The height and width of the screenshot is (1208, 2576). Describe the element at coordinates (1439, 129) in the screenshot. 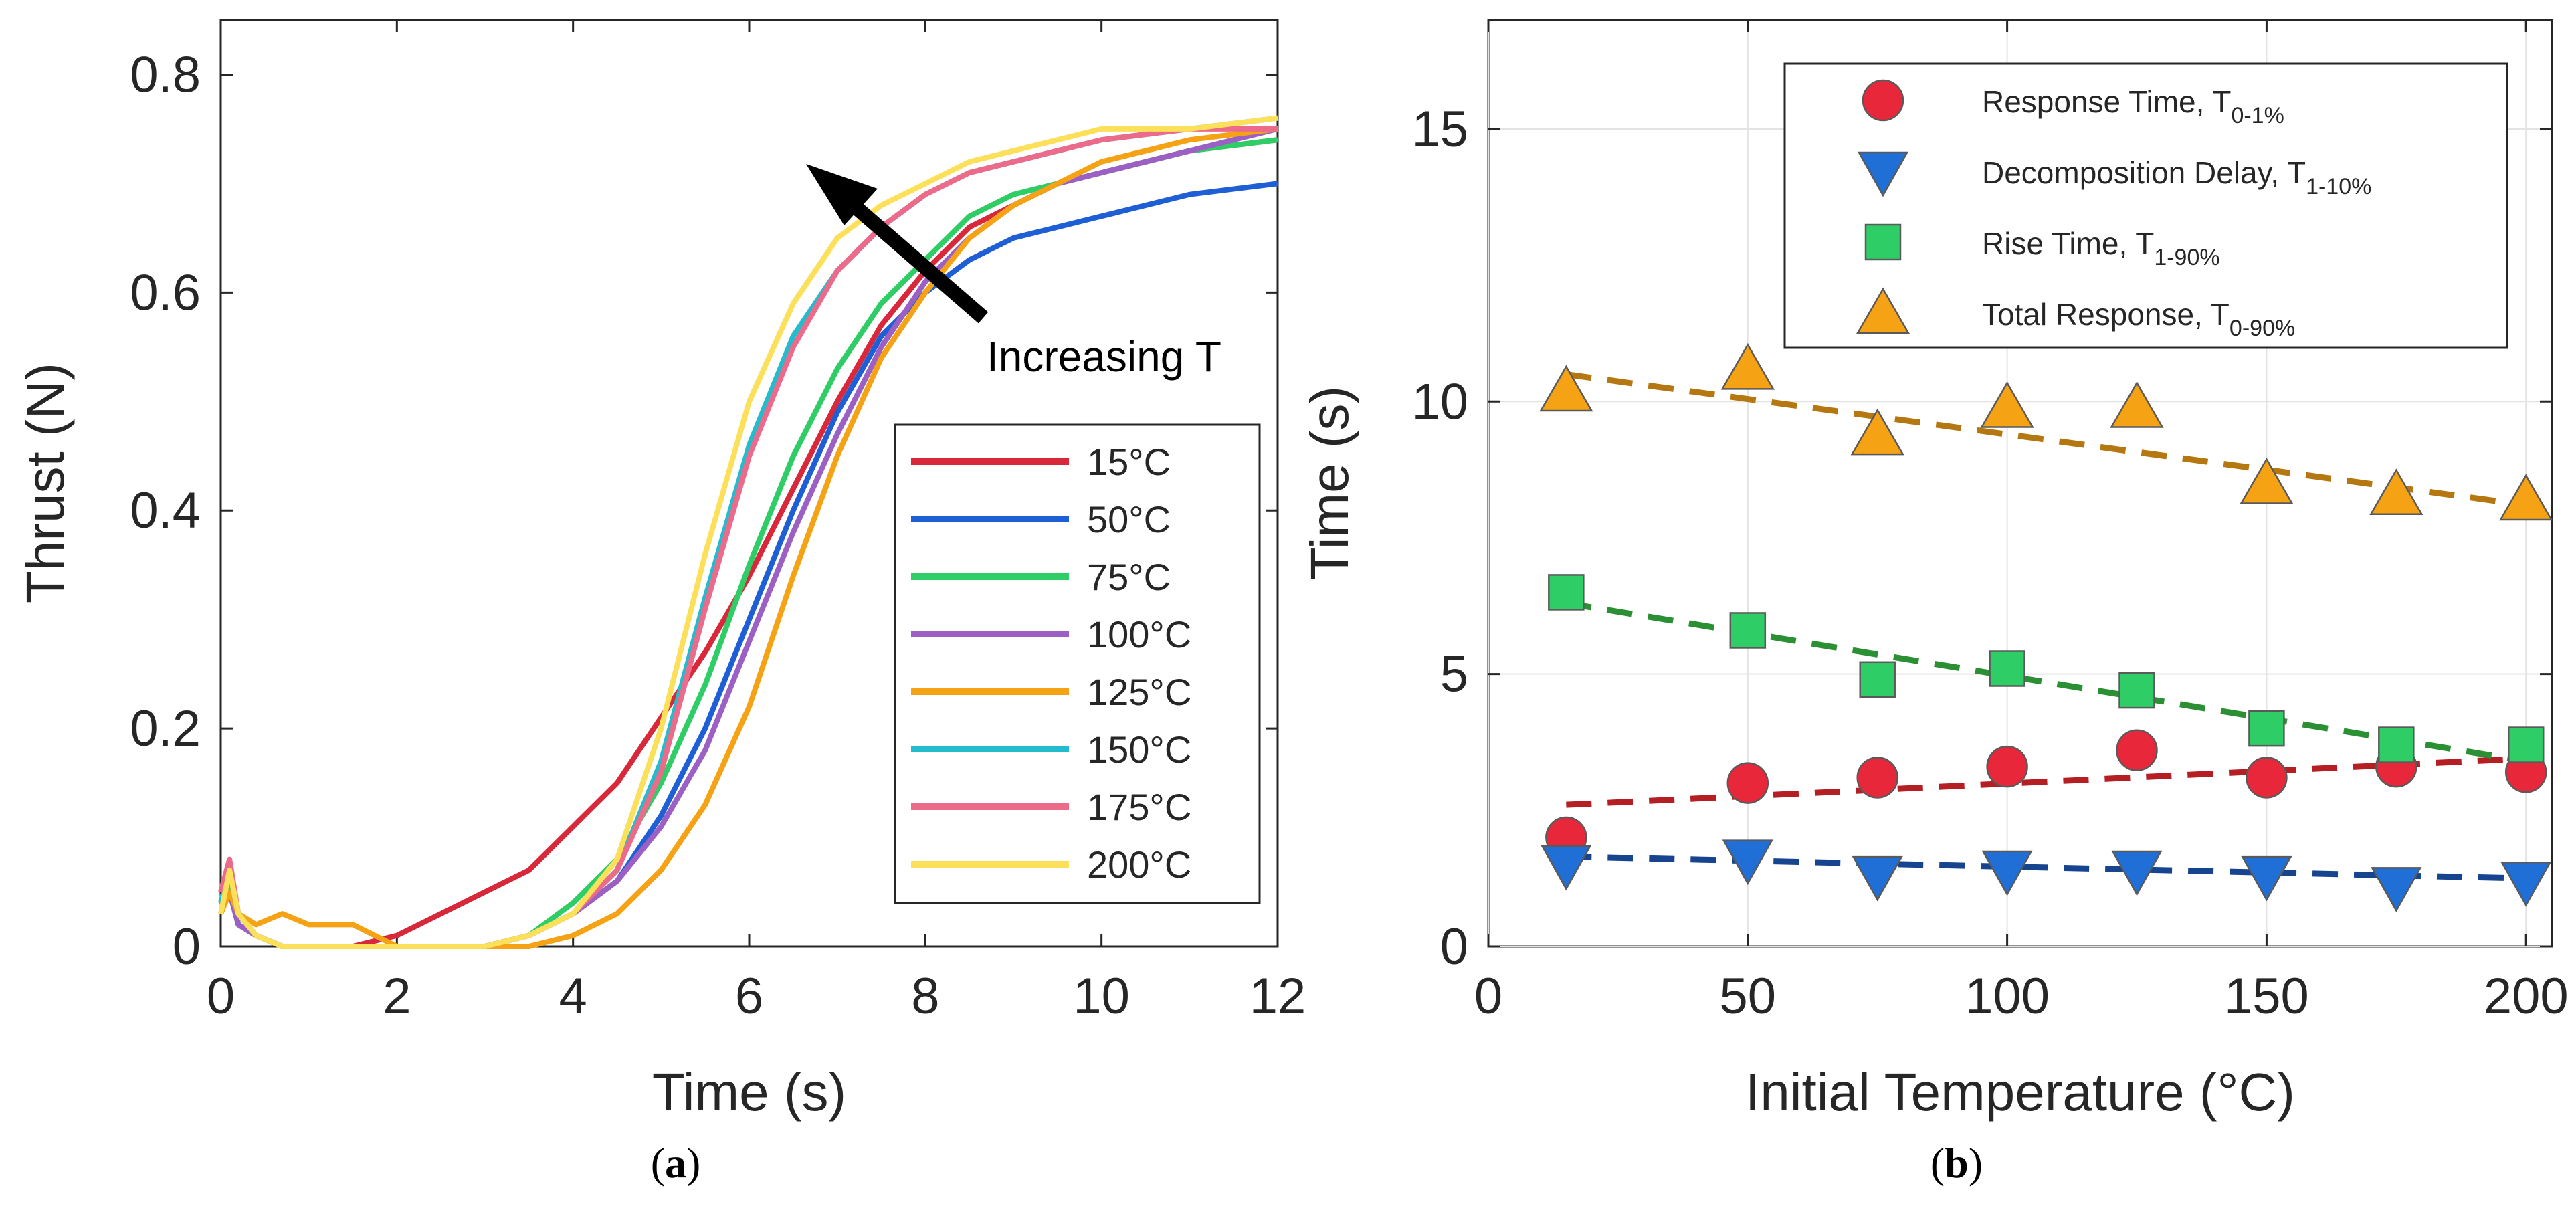

I see `y-tick-label: 15` at that location.